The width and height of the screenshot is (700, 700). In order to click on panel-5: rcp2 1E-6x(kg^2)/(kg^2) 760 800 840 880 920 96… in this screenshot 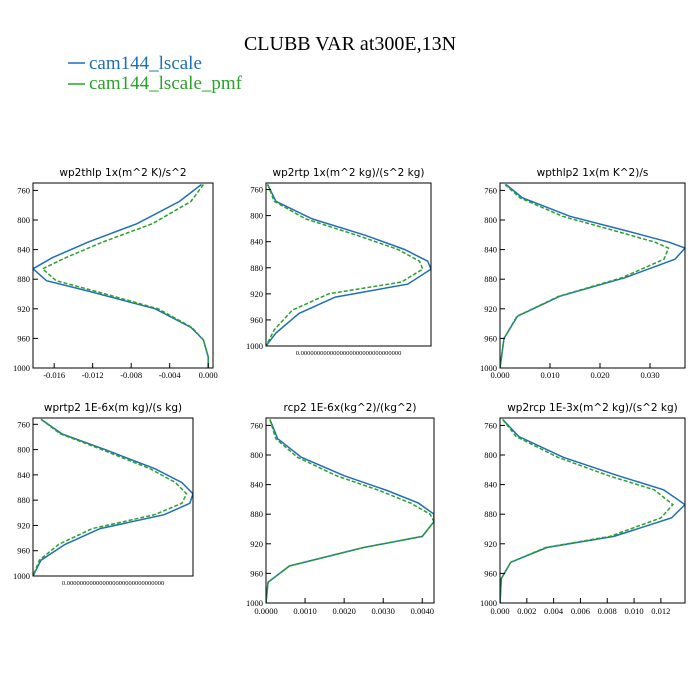, I will do `click(340, 509)`.